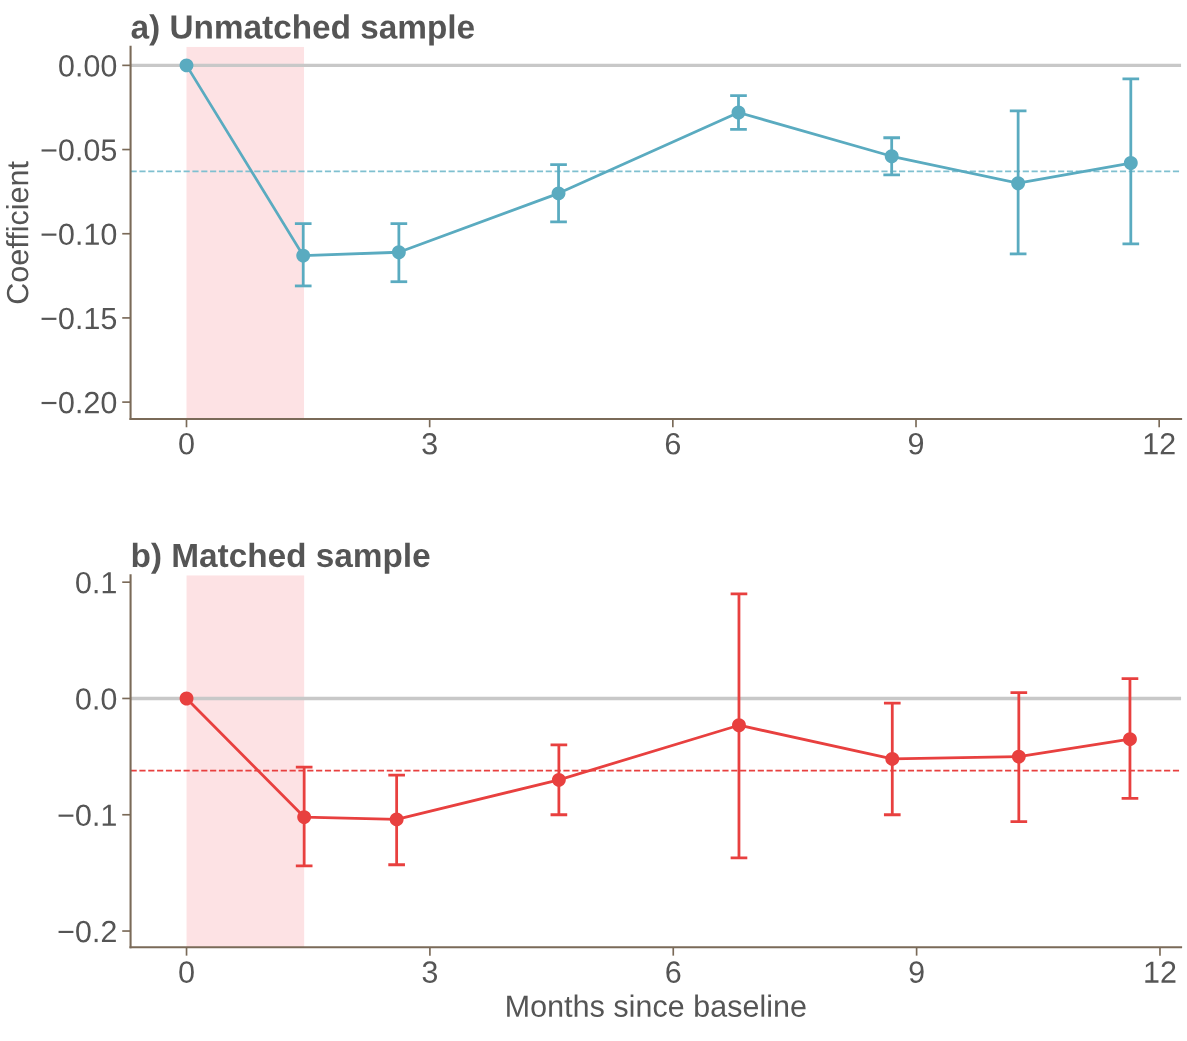 The height and width of the screenshot is (1041, 1187). What do you see at coordinates (79, 318) in the screenshot?
I see `y-tick-label: −0.15` at bounding box center [79, 318].